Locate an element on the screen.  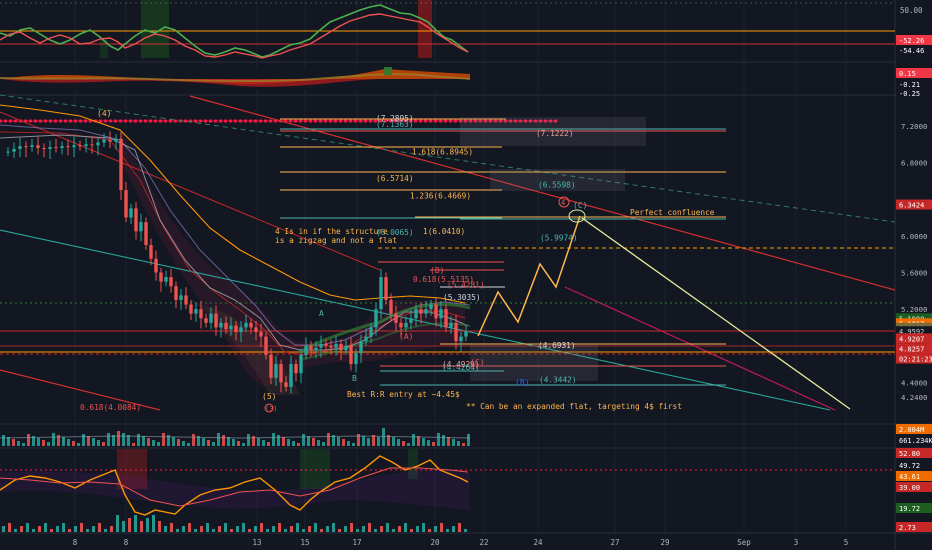
x-tick-label: 29 is located at coordinates (664, 542).